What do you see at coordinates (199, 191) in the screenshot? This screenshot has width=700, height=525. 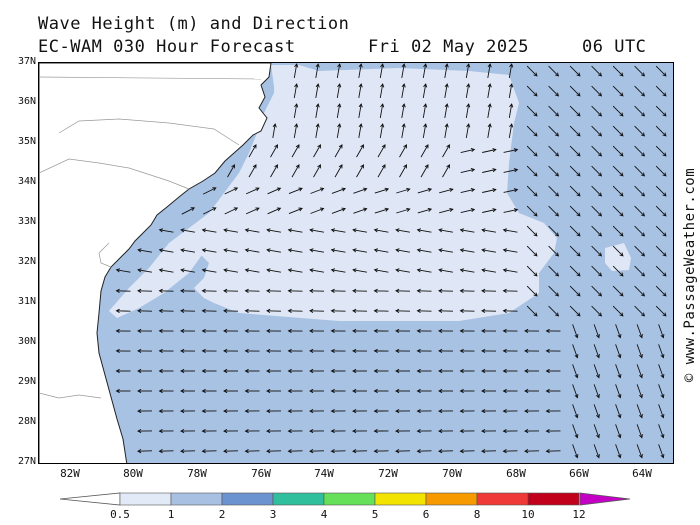 I see `wave-zone-coastal-calm` at bounding box center [199, 191].